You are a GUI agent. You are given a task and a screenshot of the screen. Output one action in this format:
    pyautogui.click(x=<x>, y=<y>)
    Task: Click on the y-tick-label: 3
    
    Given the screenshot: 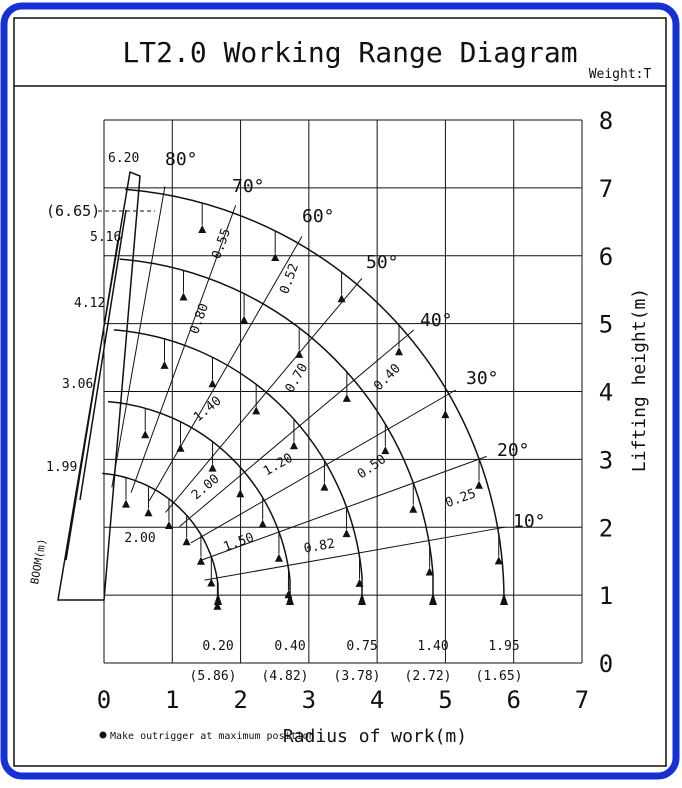 What is the action you would take?
    pyautogui.click(x=606, y=460)
    